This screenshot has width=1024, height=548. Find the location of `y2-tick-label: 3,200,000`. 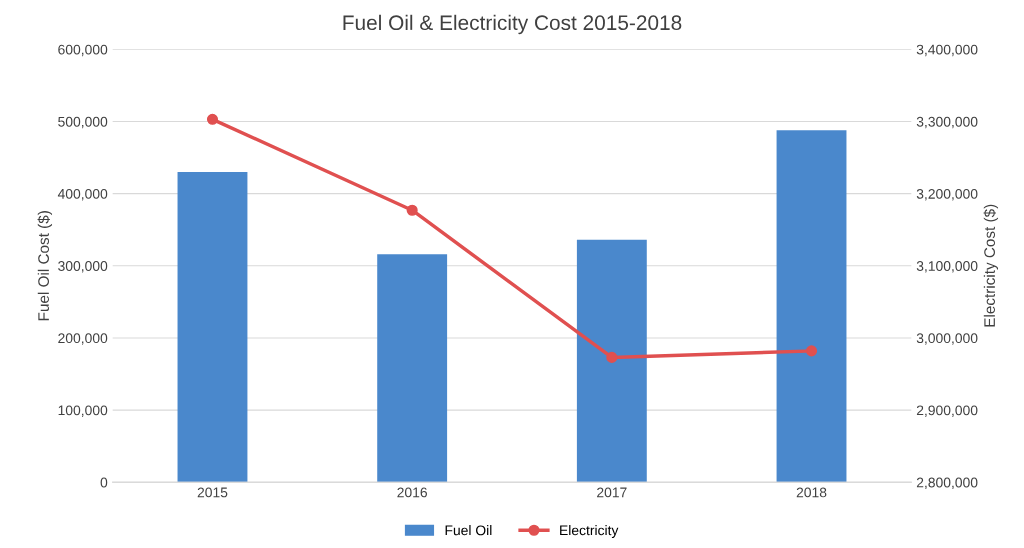

y2-tick-label: 3,200,000 is located at coordinates (947, 194).